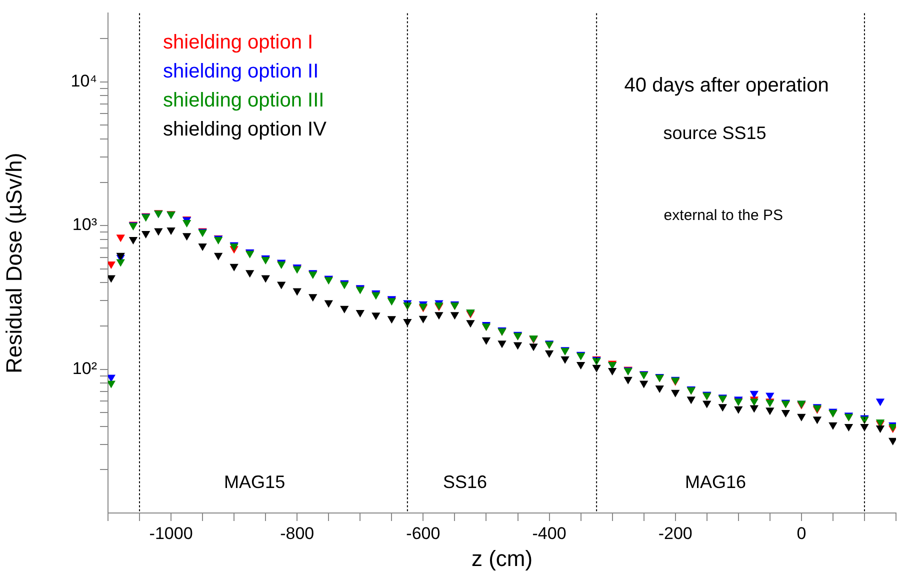 This screenshot has height=573, width=901. Describe the element at coordinates (726, 85) in the screenshot. I see `annotation: 40 days after operation` at that location.